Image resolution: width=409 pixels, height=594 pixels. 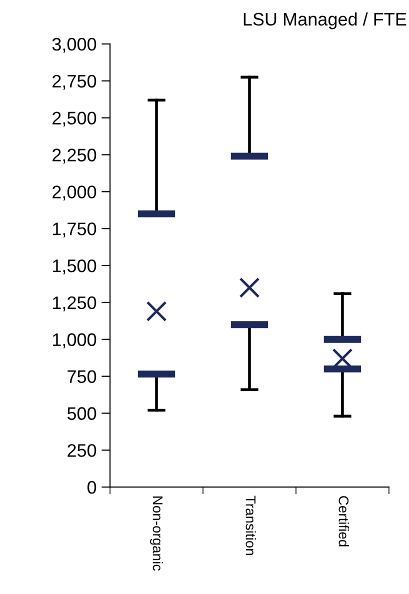 I want to click on y-tick-label: 1,750, so click(x=74, y=230).